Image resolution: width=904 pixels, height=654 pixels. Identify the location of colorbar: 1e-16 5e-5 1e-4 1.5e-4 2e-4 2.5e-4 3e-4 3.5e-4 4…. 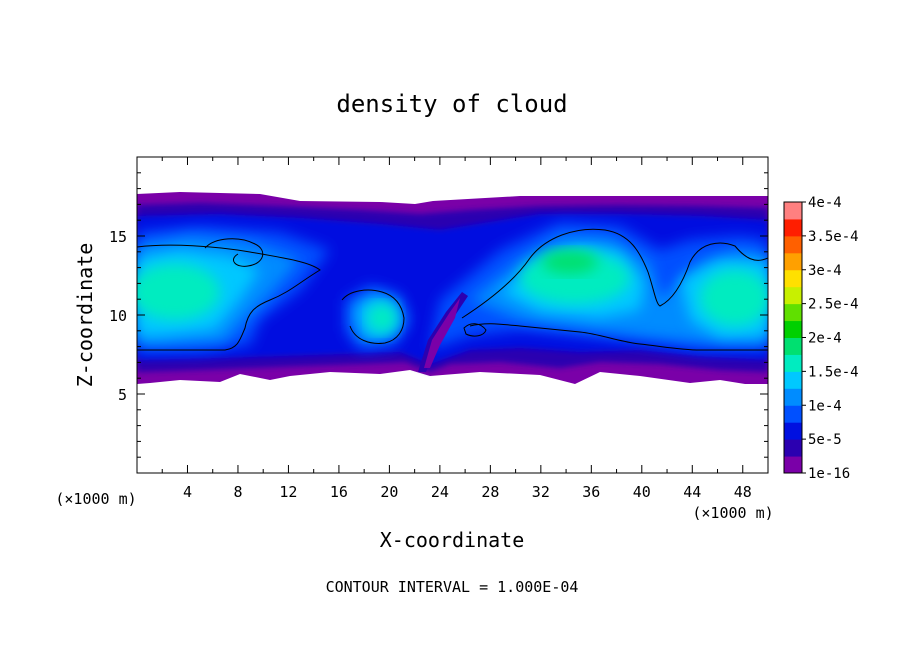
(821, 338).